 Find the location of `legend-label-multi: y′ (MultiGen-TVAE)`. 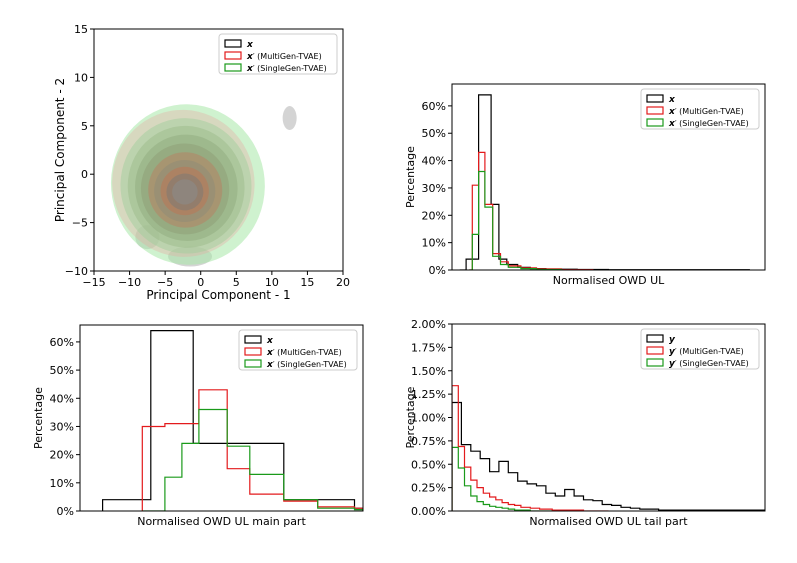

legend-label-multi: y′ (MultiGen-TVAE) is located at coordinates (706, 352).